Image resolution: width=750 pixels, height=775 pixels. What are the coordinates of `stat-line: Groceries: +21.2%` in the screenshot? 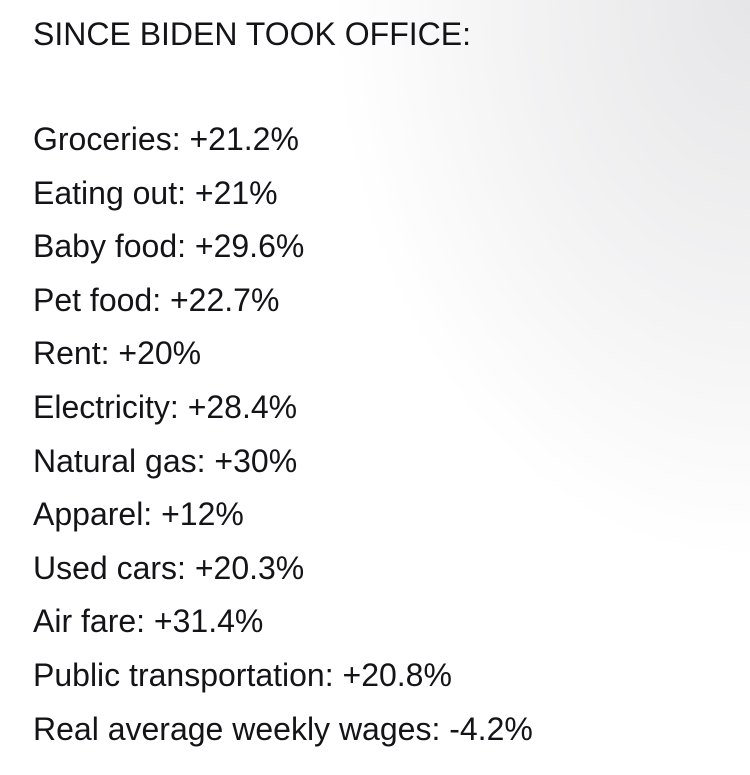 It's located at (166, 139).